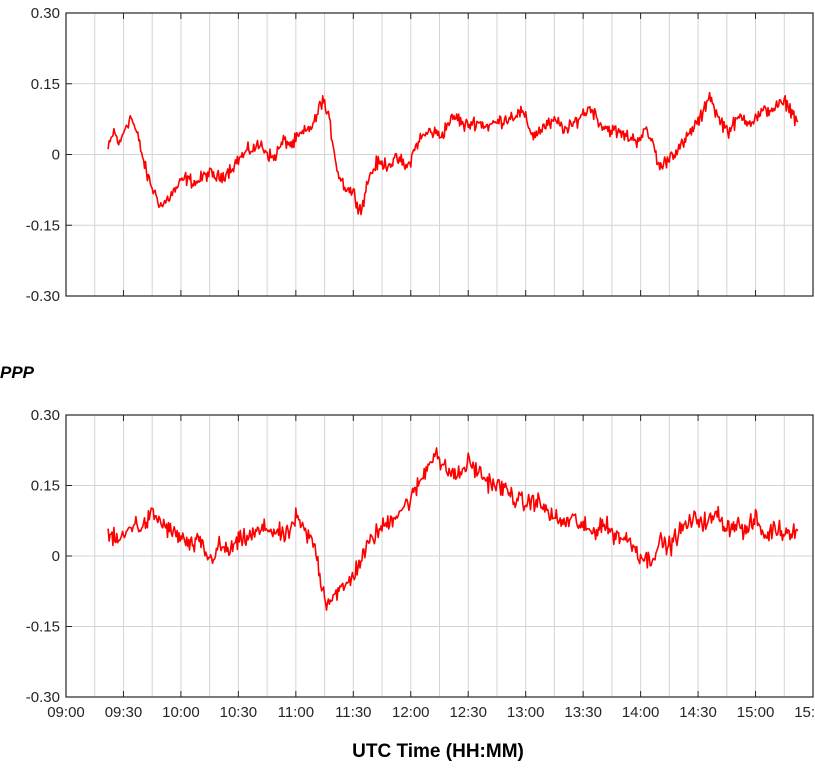 This screenshot has width=815, height=772. What do you see at coordinates (438, 751) in the screenshot?
I see `x-axis-label: UTC Time (HH:MM)` at bounding box center [438, 751].